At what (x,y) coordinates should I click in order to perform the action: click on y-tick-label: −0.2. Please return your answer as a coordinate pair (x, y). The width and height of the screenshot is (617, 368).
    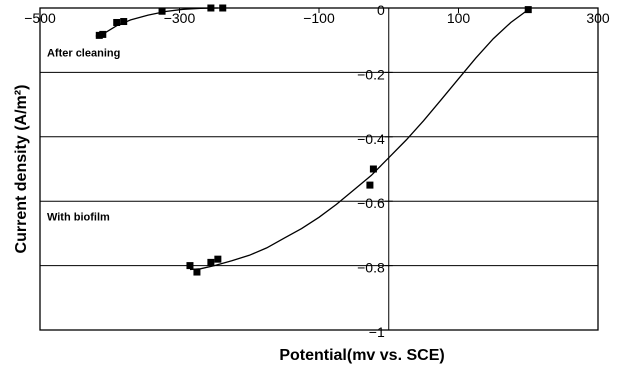
    Looking at the image, I should click on (371, 74).